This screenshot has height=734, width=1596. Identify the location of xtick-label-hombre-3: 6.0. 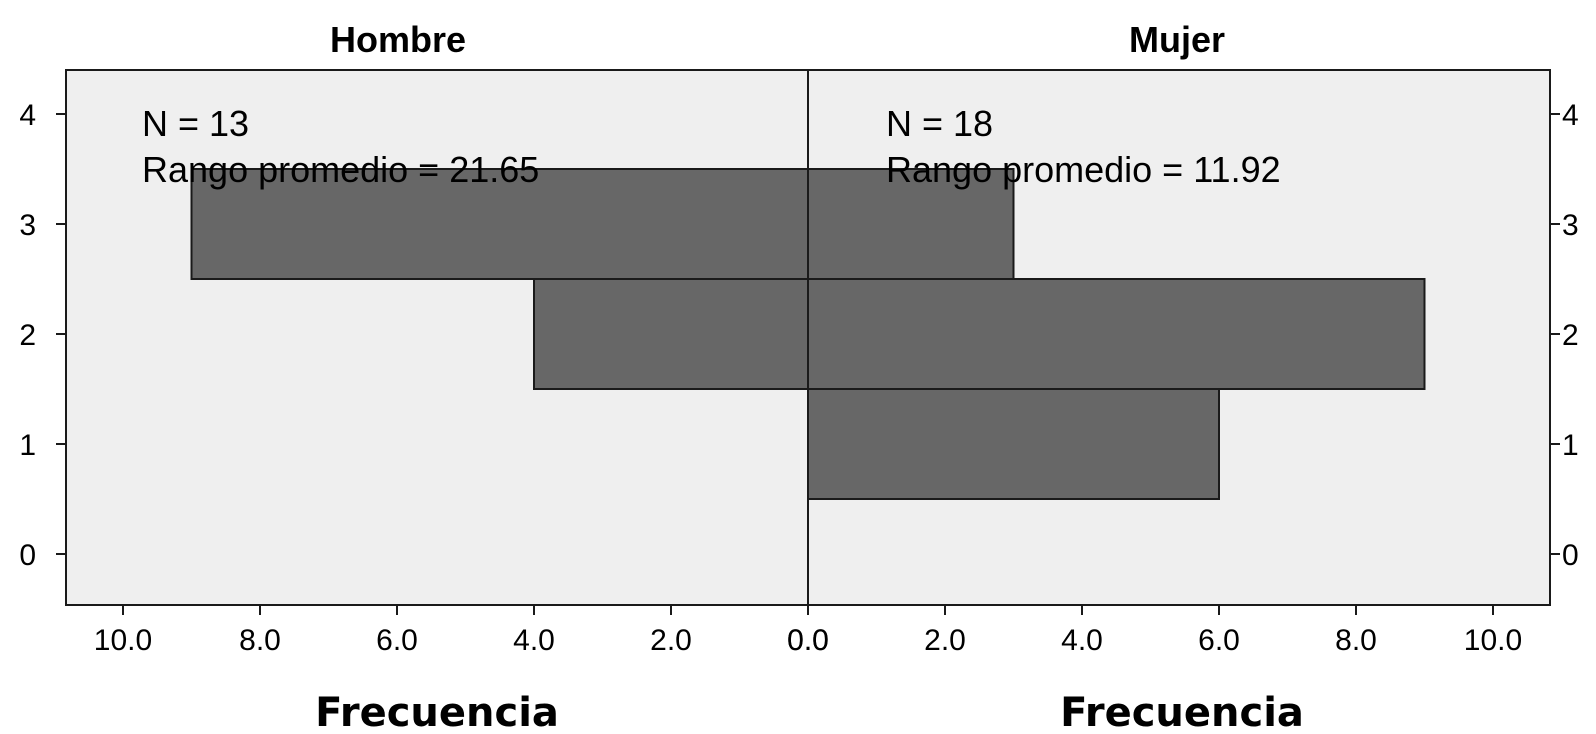
(397, 640).